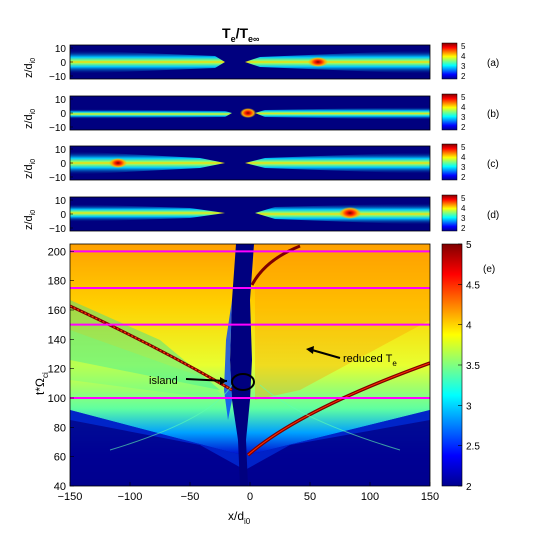 This screenshot has width=545, height=545. Describe the element at coordinates (489, 269) in the screenshot. I see `panel-e-letter: (e)` at that location.